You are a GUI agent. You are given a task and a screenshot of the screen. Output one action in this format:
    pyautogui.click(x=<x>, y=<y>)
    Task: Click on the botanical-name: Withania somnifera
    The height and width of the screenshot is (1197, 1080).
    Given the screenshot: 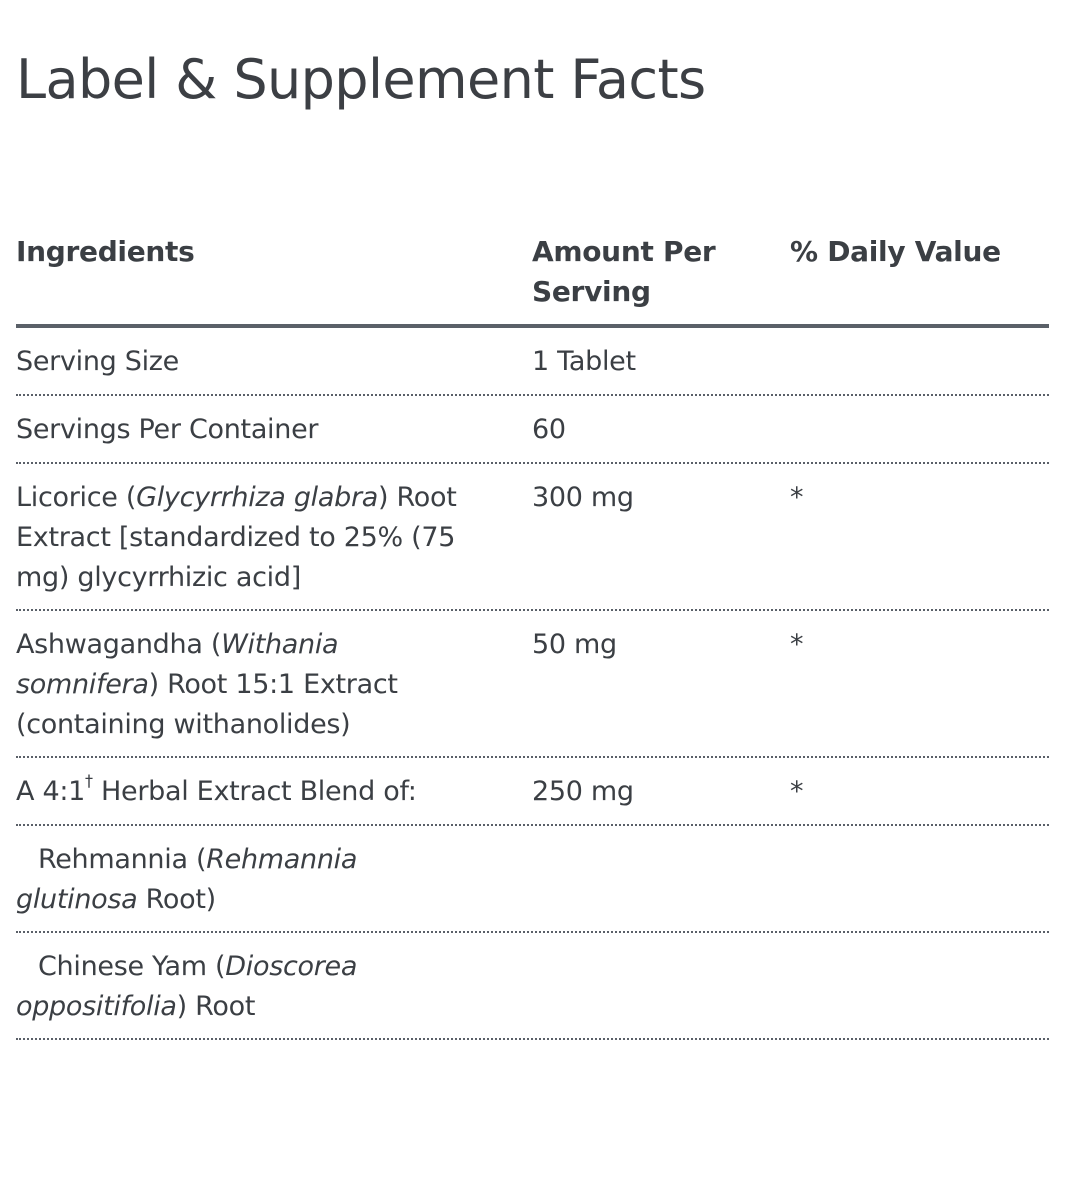 What is the action you would take?
    pyautogui.click(x=177, y=664)
    